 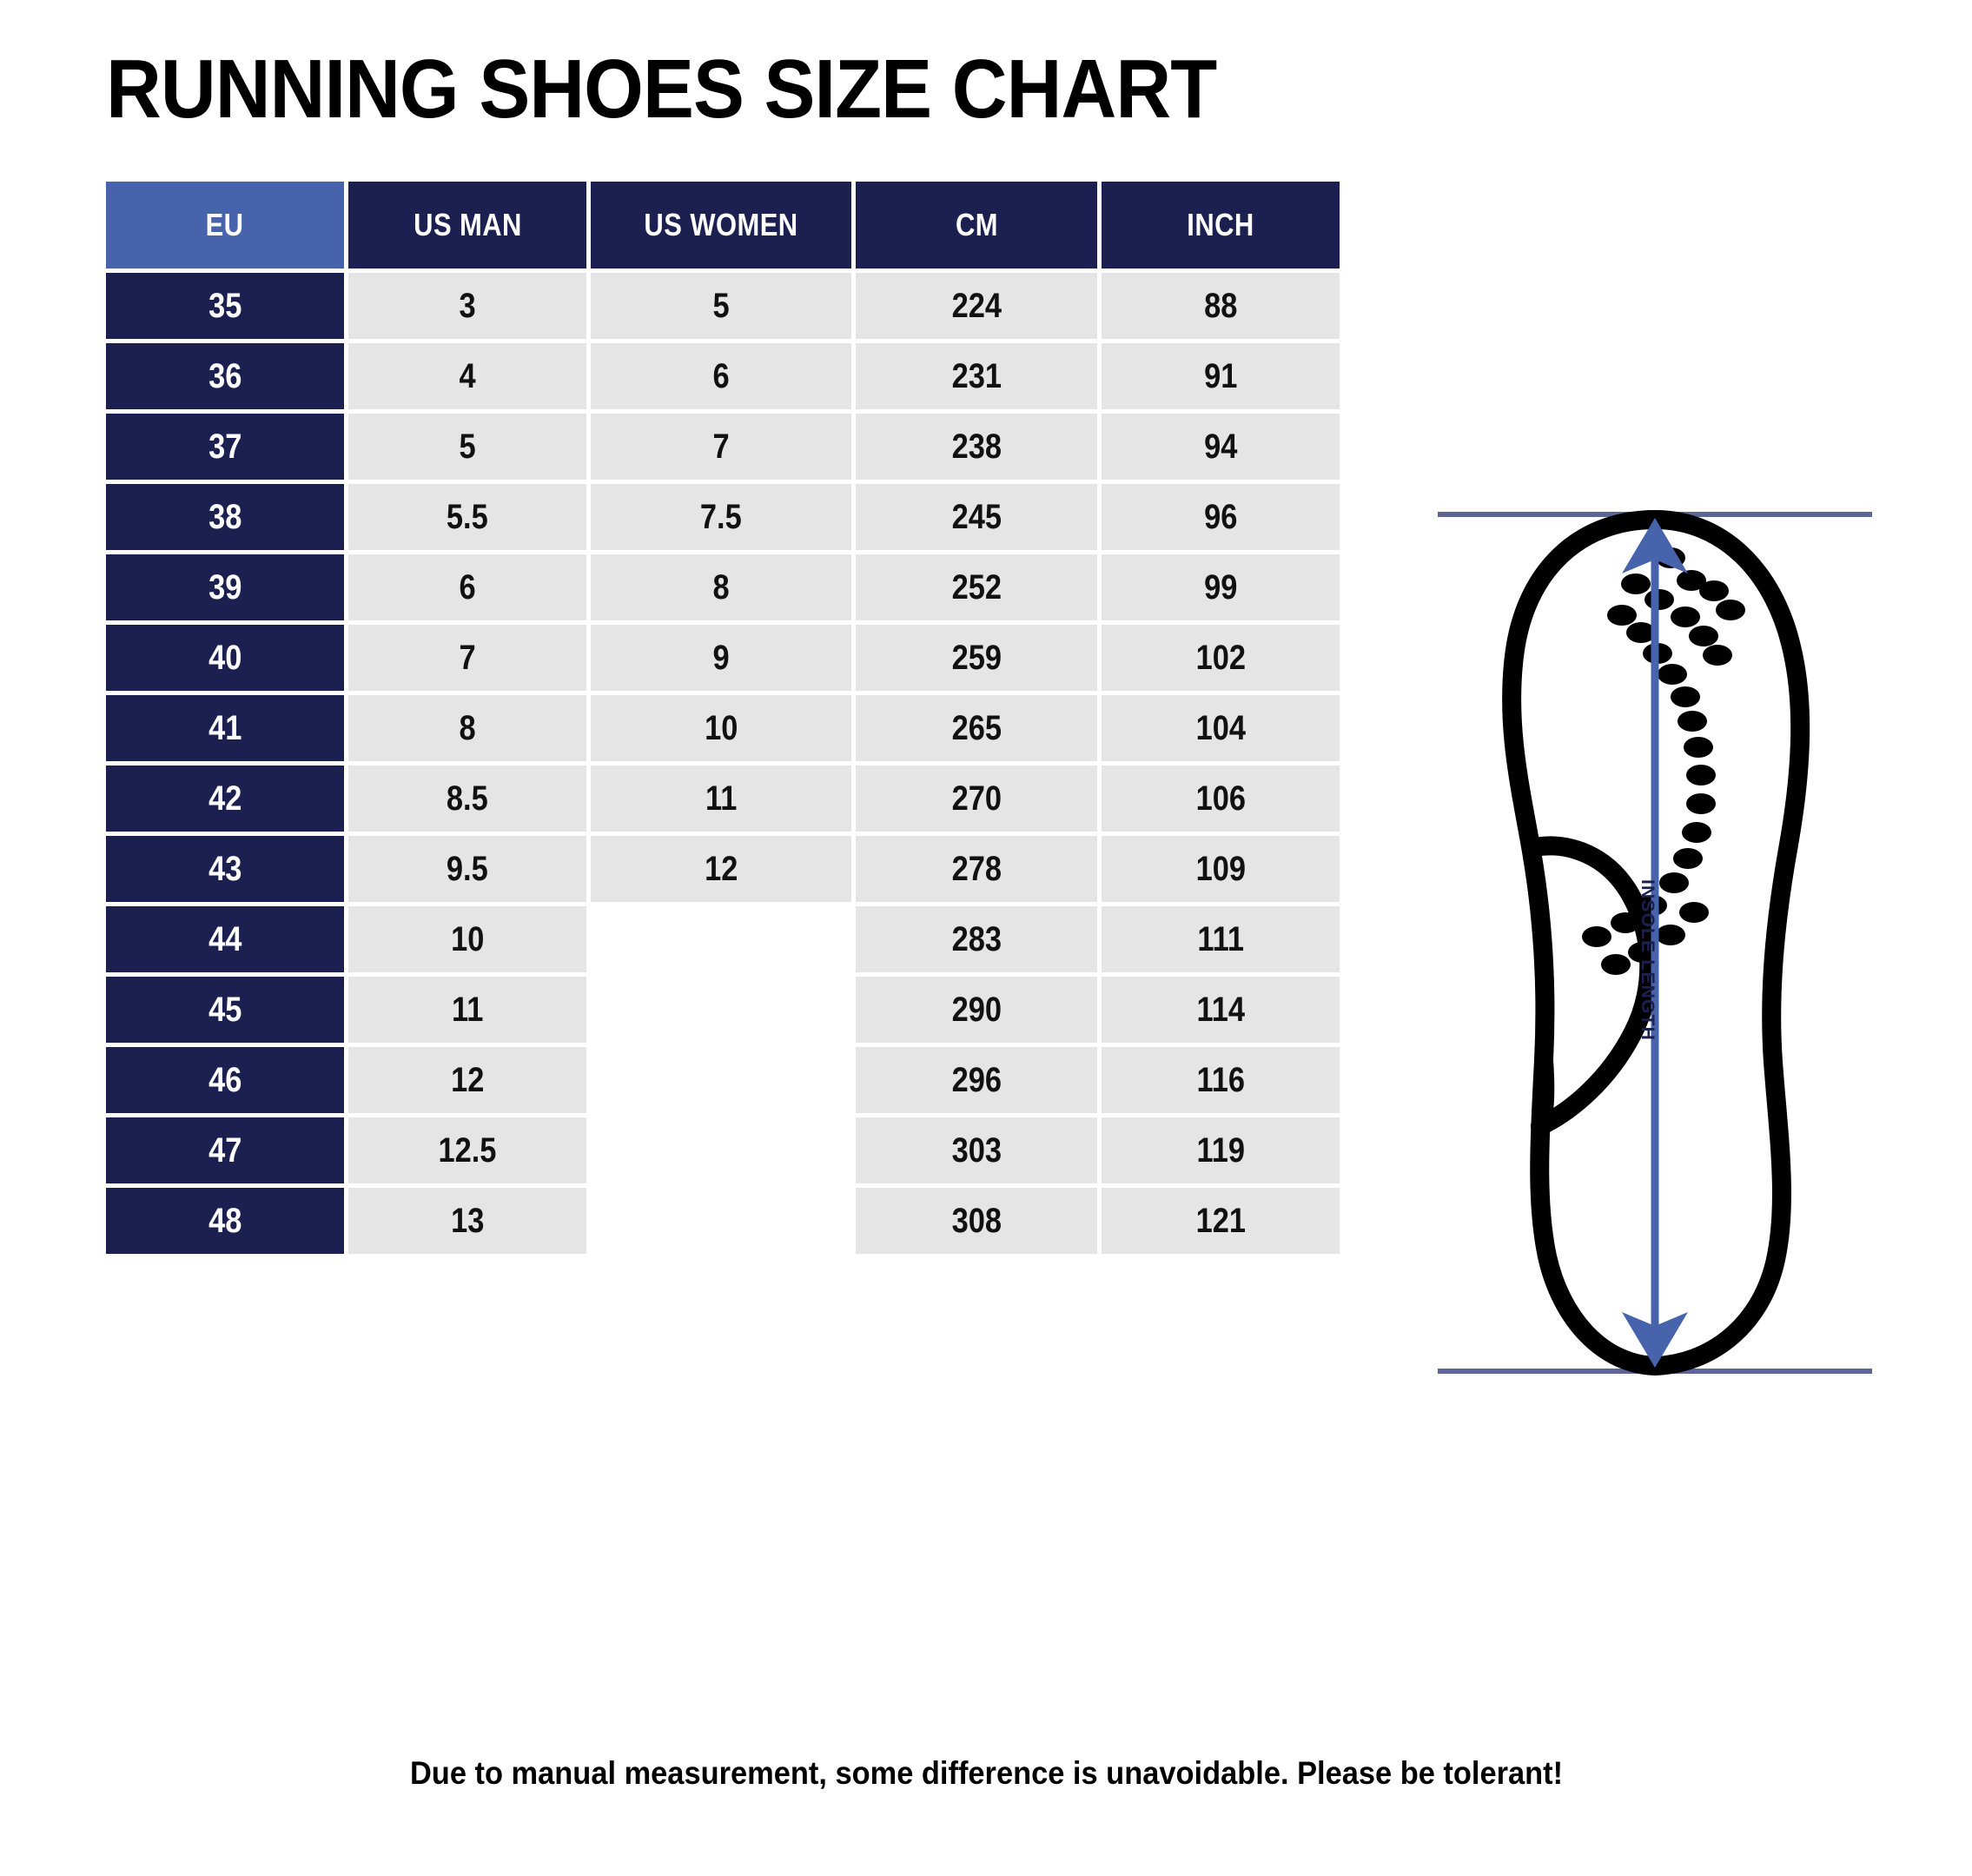 I want to click on cell-cm: 283, so click(x=976, y=939).